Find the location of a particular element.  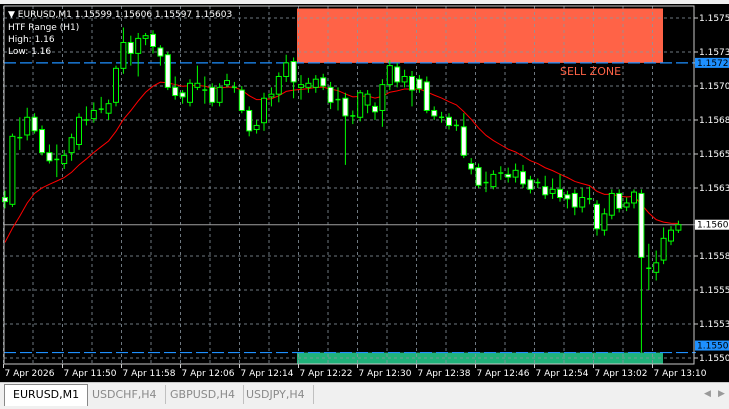

tab-usdchf-h4: USDCHF,H4 is located at coordinates (125, 394).